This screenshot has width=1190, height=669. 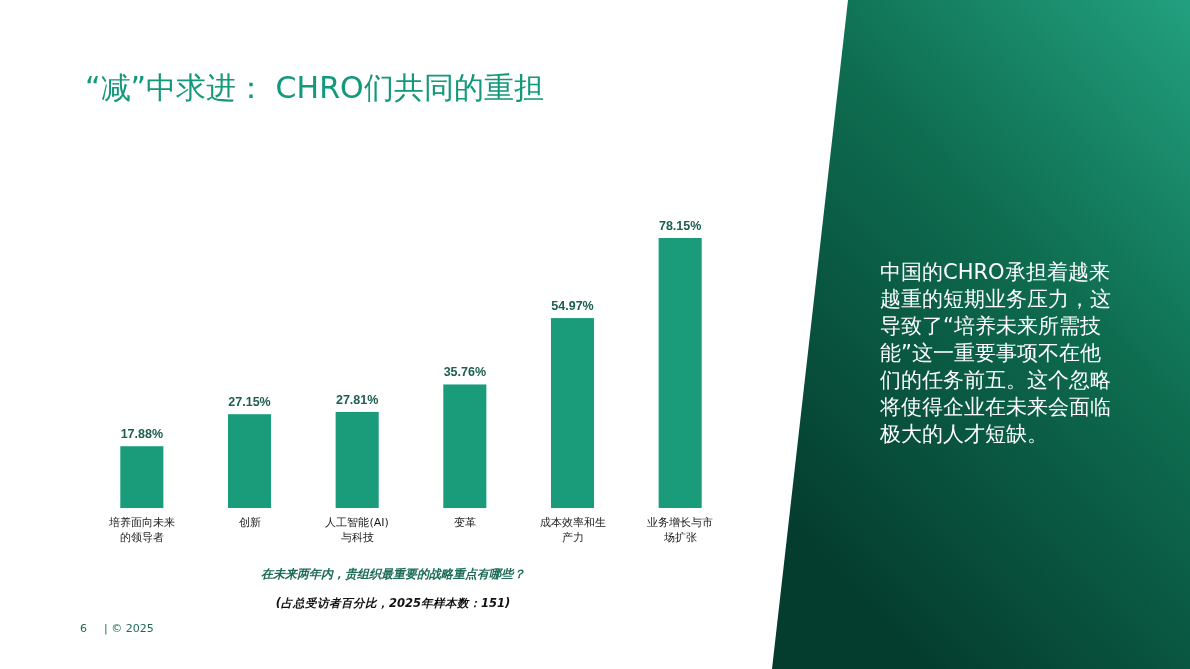 I want to click on text: 中国的CHRO承担着越来越重的短期业务压力，这导致了“培养未来所需技能”这一重要事项不在他们的任务前五。这个忽略将使得企业在未来会面临极大的人才短缺。, so click(x=996, y=353).